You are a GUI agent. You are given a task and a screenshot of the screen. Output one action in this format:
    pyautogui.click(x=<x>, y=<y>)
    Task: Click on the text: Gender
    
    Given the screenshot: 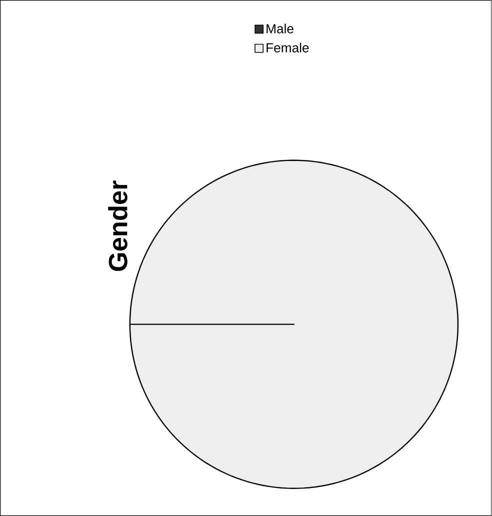 What is the action you would take?
    pyautogui.click(x=118, y=225)
    